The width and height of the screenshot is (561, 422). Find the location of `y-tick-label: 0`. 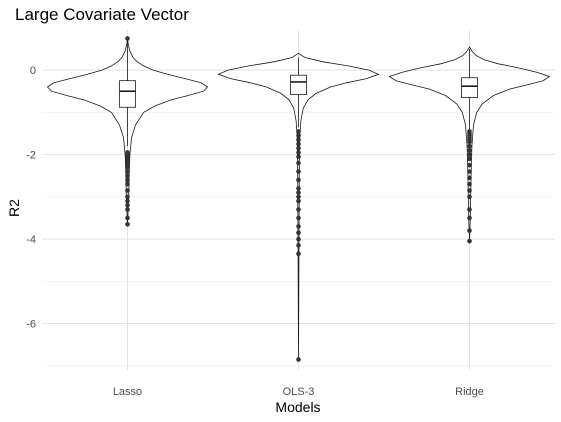

y-tick-label: 0 is located at coordinates (33, 71).